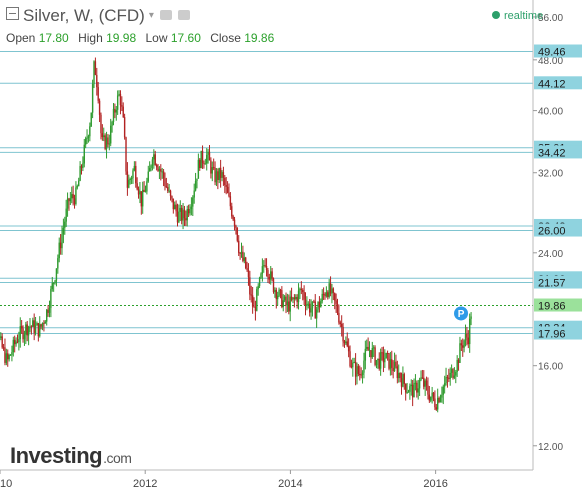 The height and width of the screenshot is (496, 588). Describe the element at coordinates (71, 456) in the screenshot. I see `investing-logo: Investing.com` at that location.